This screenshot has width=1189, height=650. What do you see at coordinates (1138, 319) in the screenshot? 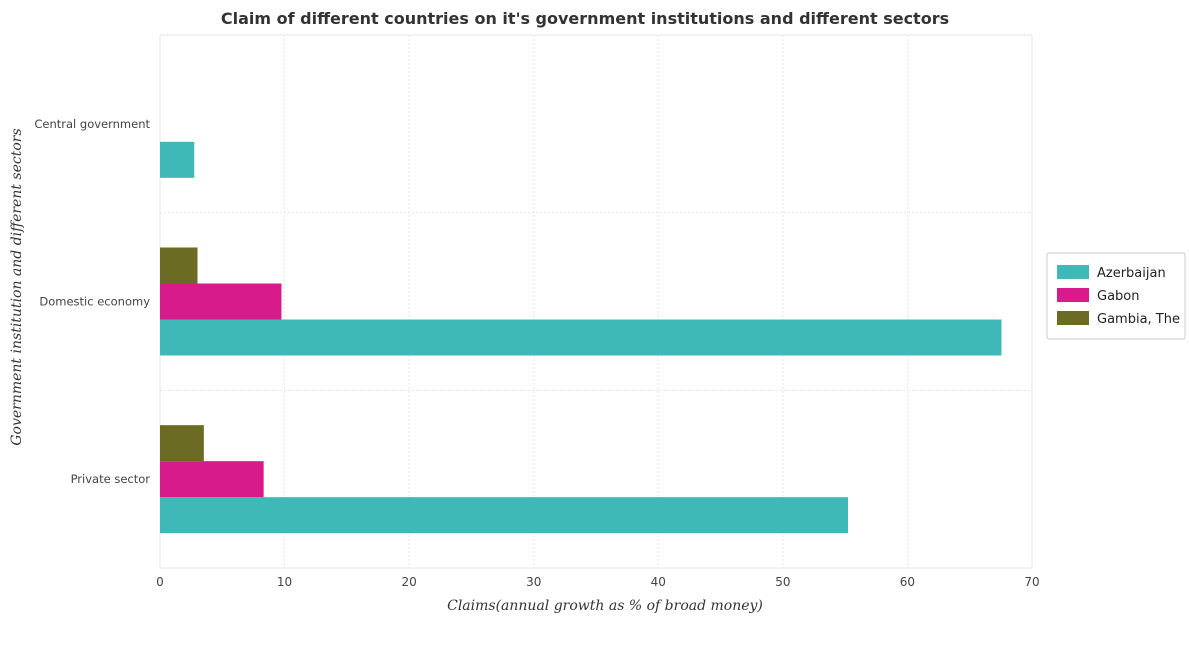
I see `legend-label: Gambia, The` at bounding box center [1138, 319].